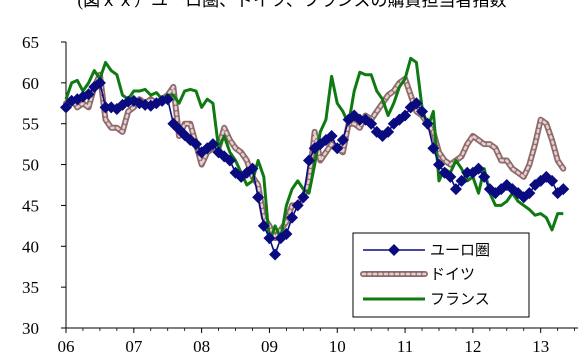 The image size is (585, 356). I want to click on y-tick-label: 55, so click(30, 124).